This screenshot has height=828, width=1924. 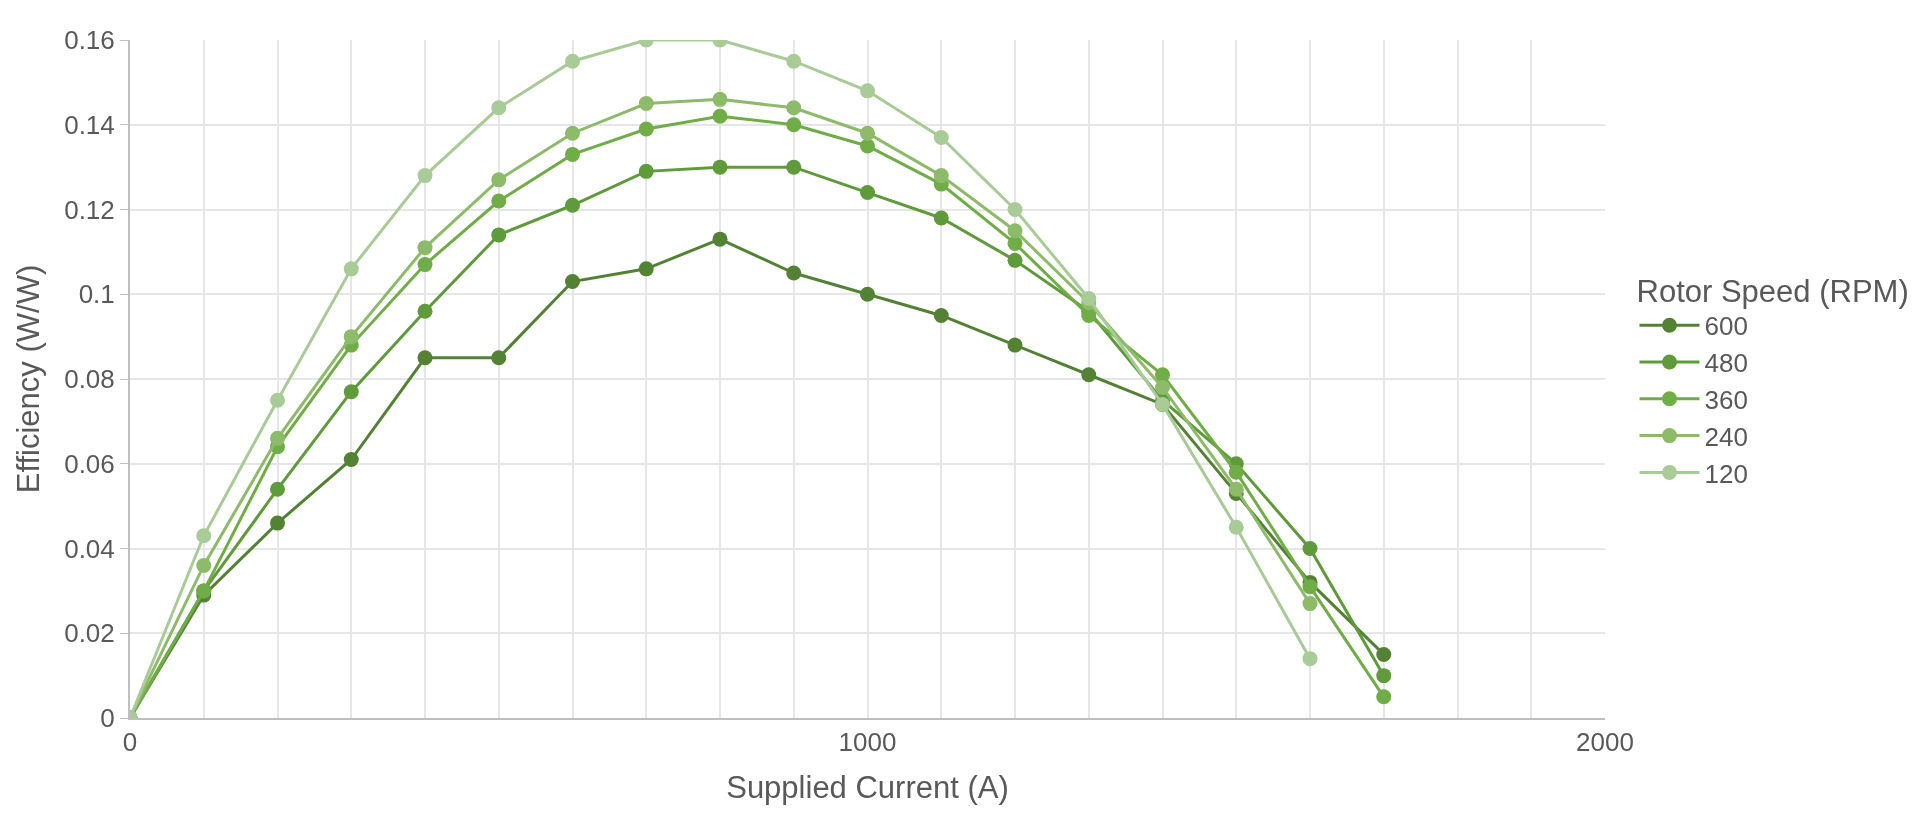 What do you see at coordinates (1726, 473) in the screenshot?
I see `legend-label: 120` at bounding box center [1726, 473].